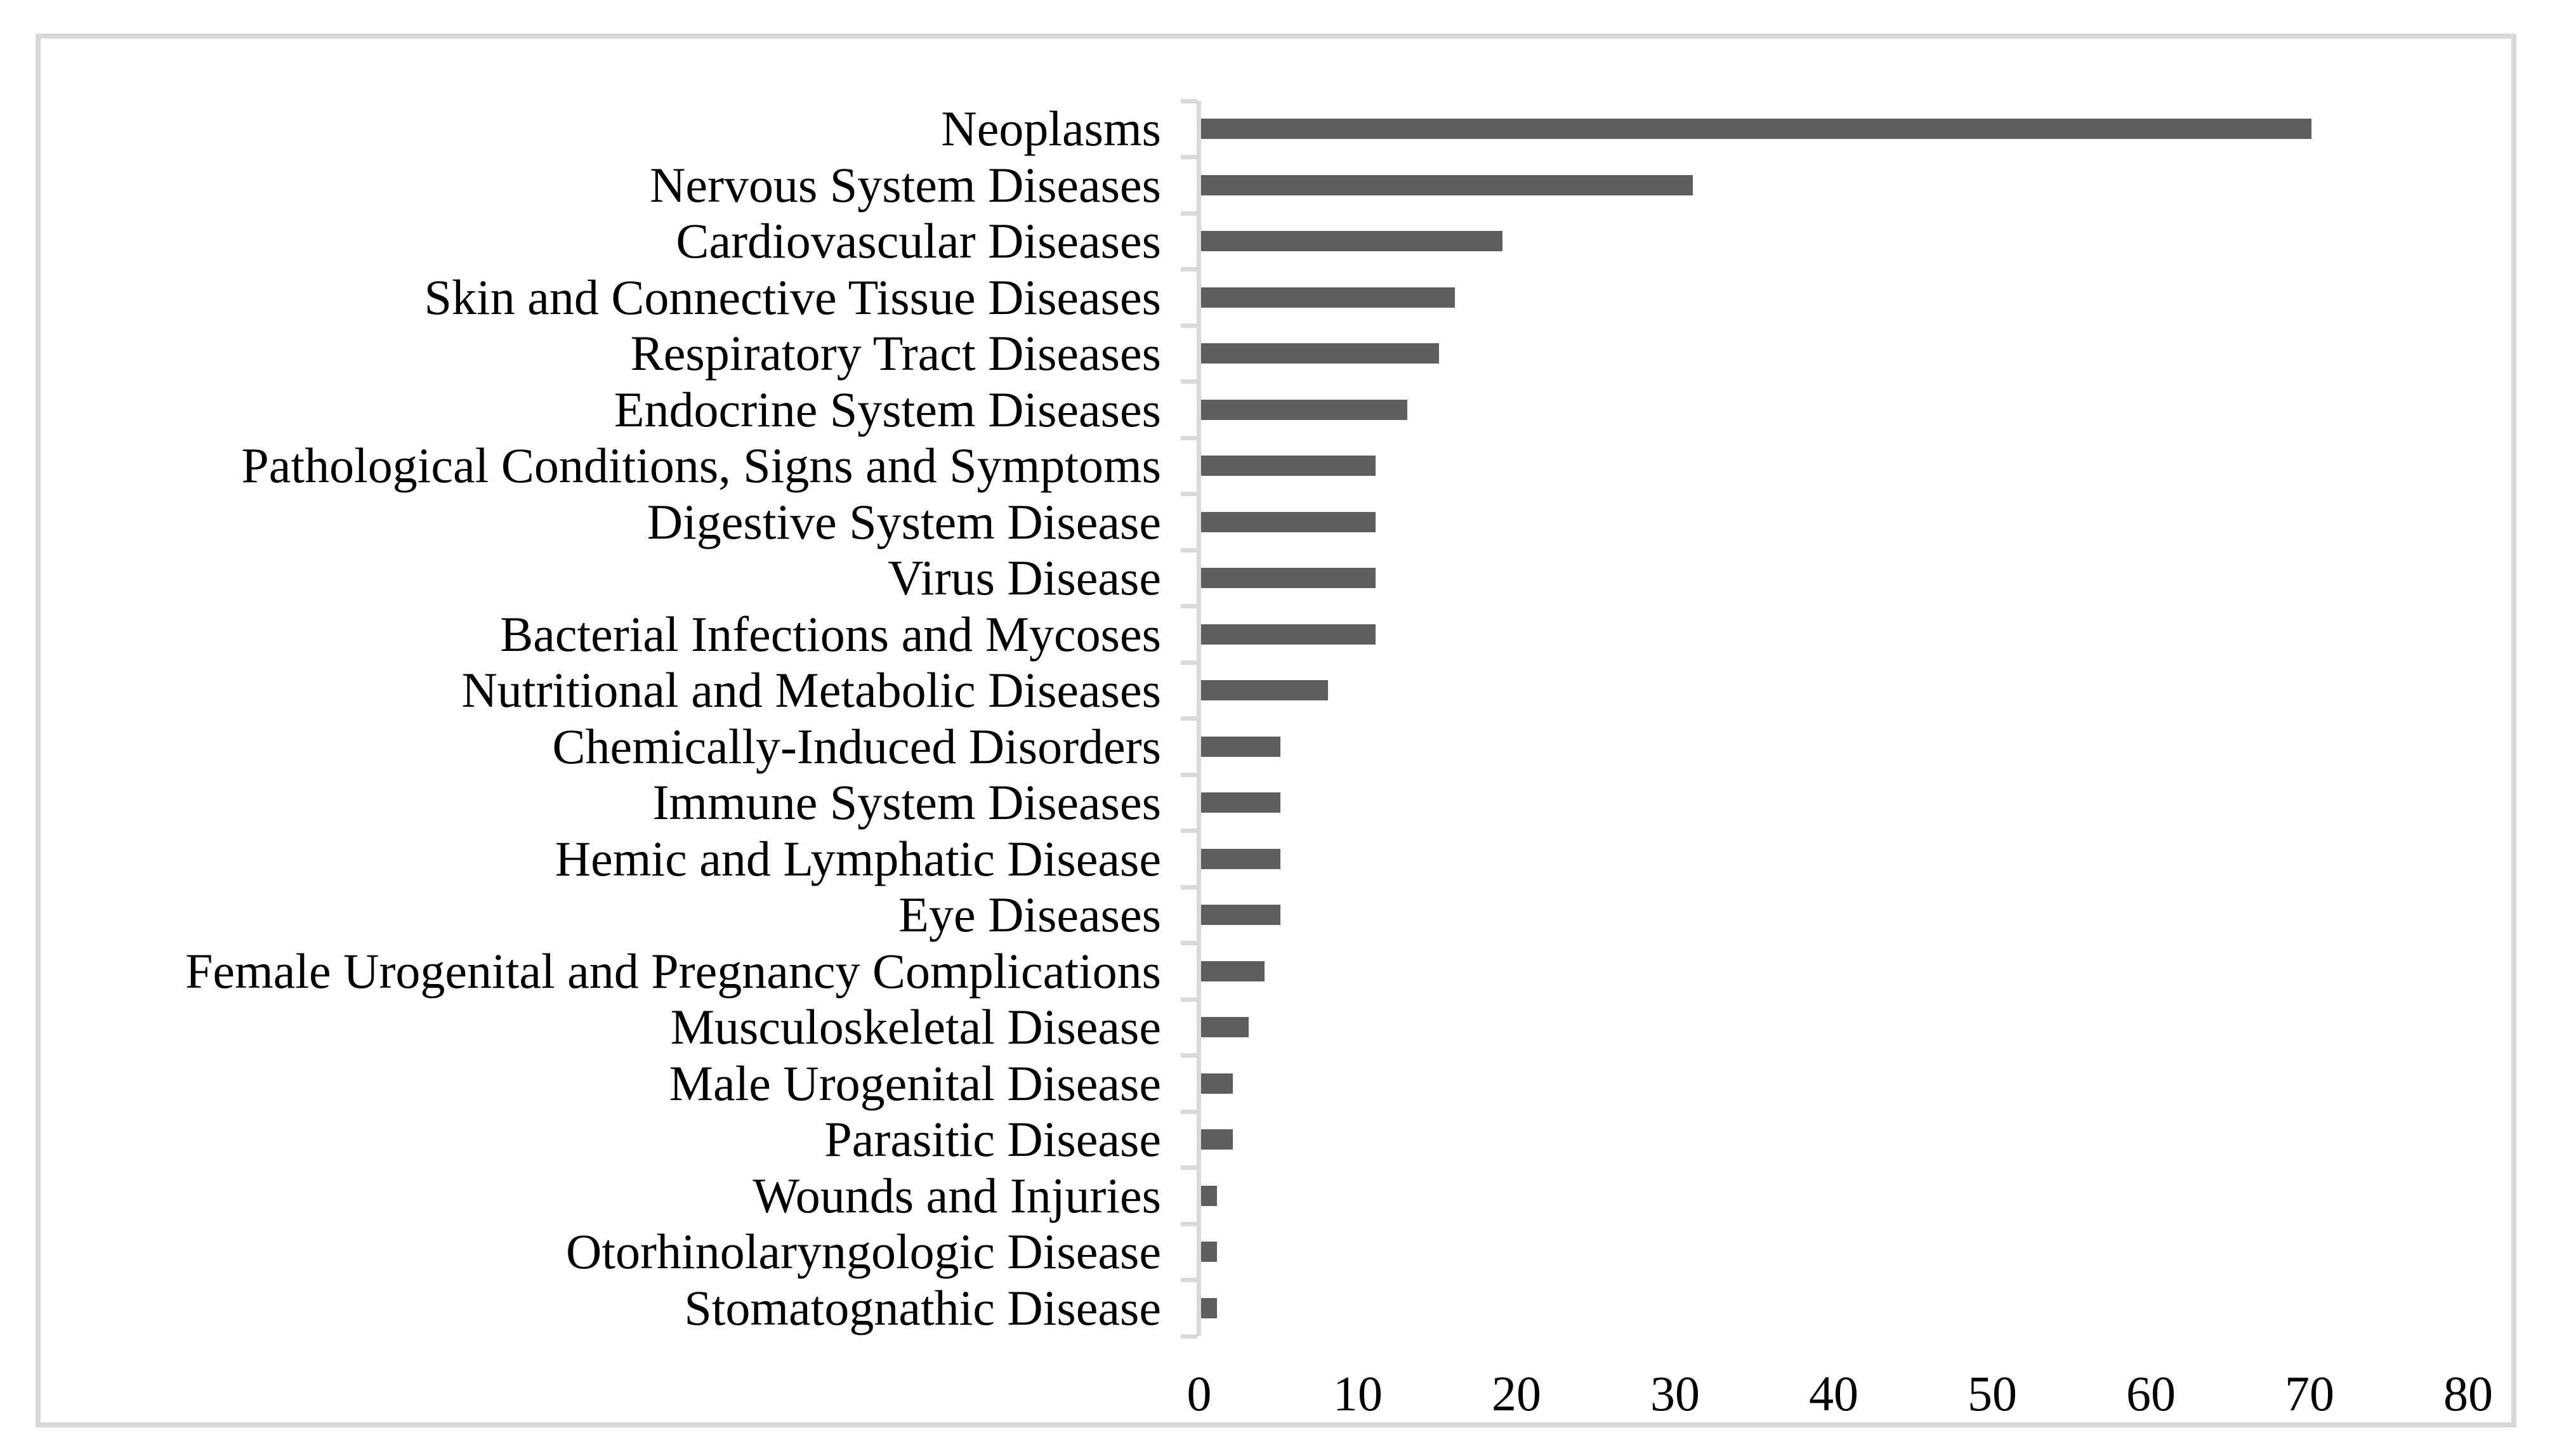  I want to click on x-axis-tick-labels: 0 10 20 30 40 50 60 70 80, so click(1278, 1397).